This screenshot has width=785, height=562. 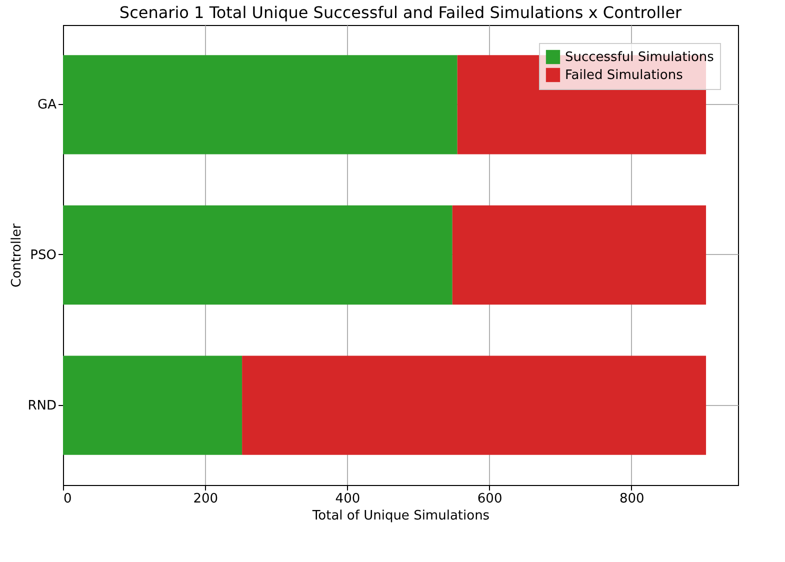 What do you see at coordinates (42, 406) in the screenshot?
I see `y-tick-label: RND` at bounding box center [42, 406].